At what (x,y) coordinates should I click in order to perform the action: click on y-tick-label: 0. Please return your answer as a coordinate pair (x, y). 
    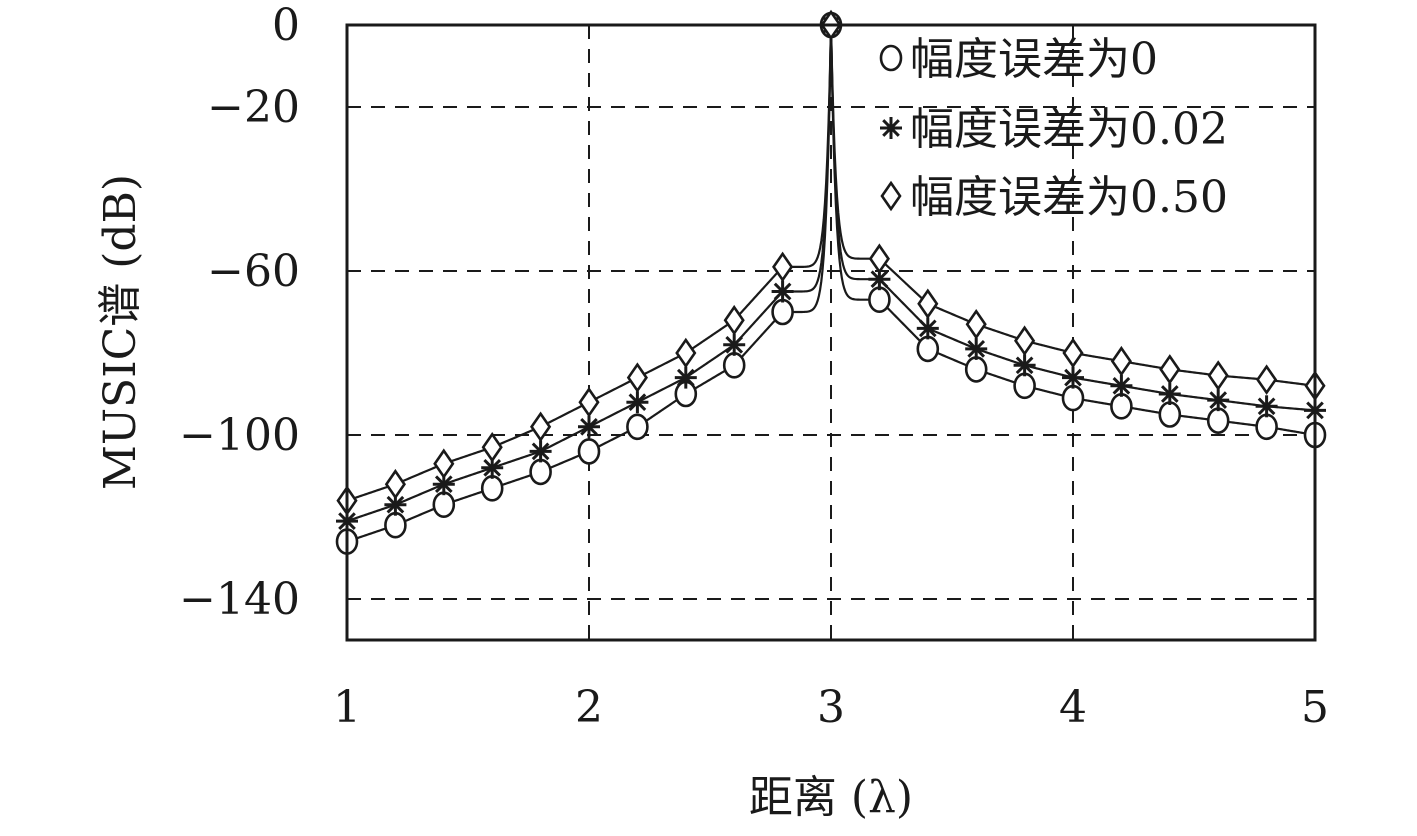
    Looking at the image, I should click on (286, 25).